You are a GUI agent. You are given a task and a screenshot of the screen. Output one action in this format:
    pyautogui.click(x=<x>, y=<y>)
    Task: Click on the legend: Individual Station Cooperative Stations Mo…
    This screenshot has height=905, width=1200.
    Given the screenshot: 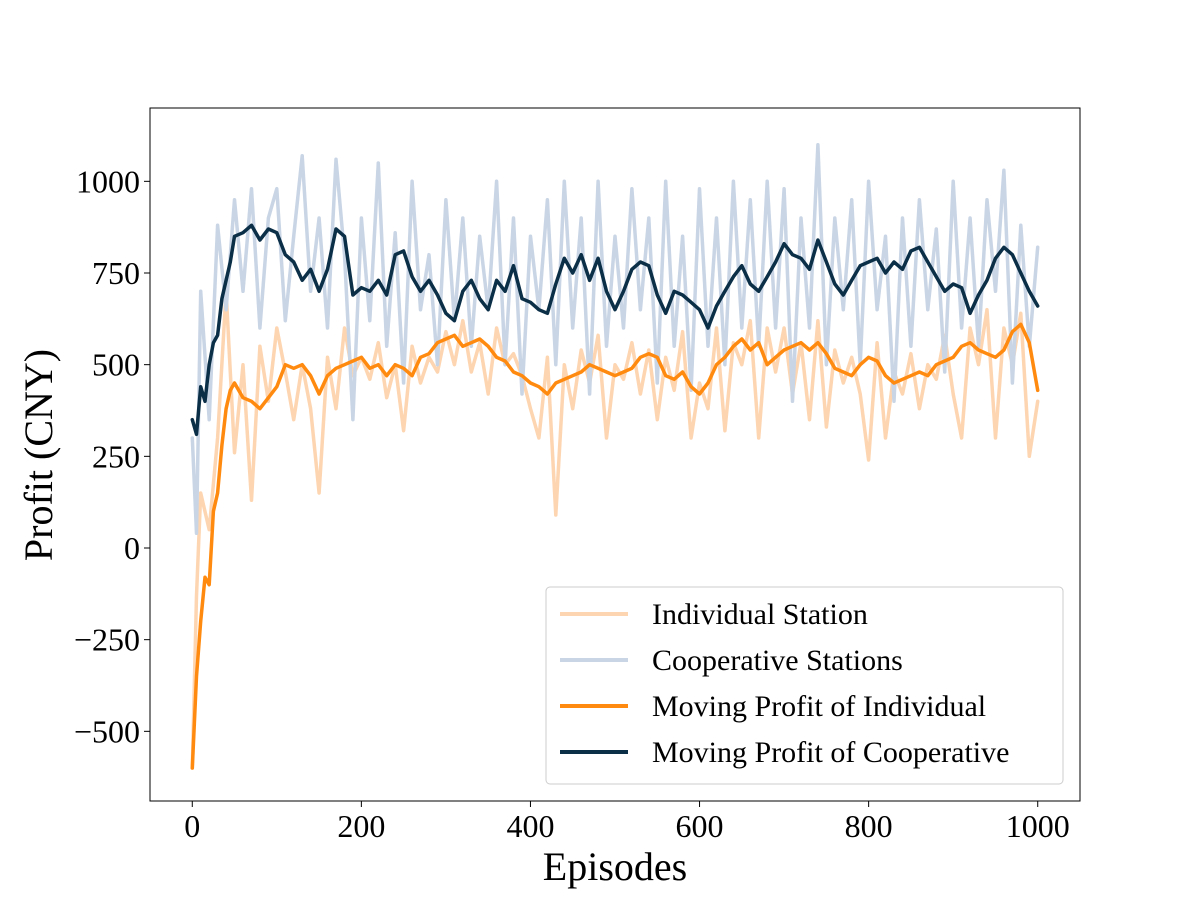 What is the action you would take?
    pyautogui.click(x=804, y=685)
    